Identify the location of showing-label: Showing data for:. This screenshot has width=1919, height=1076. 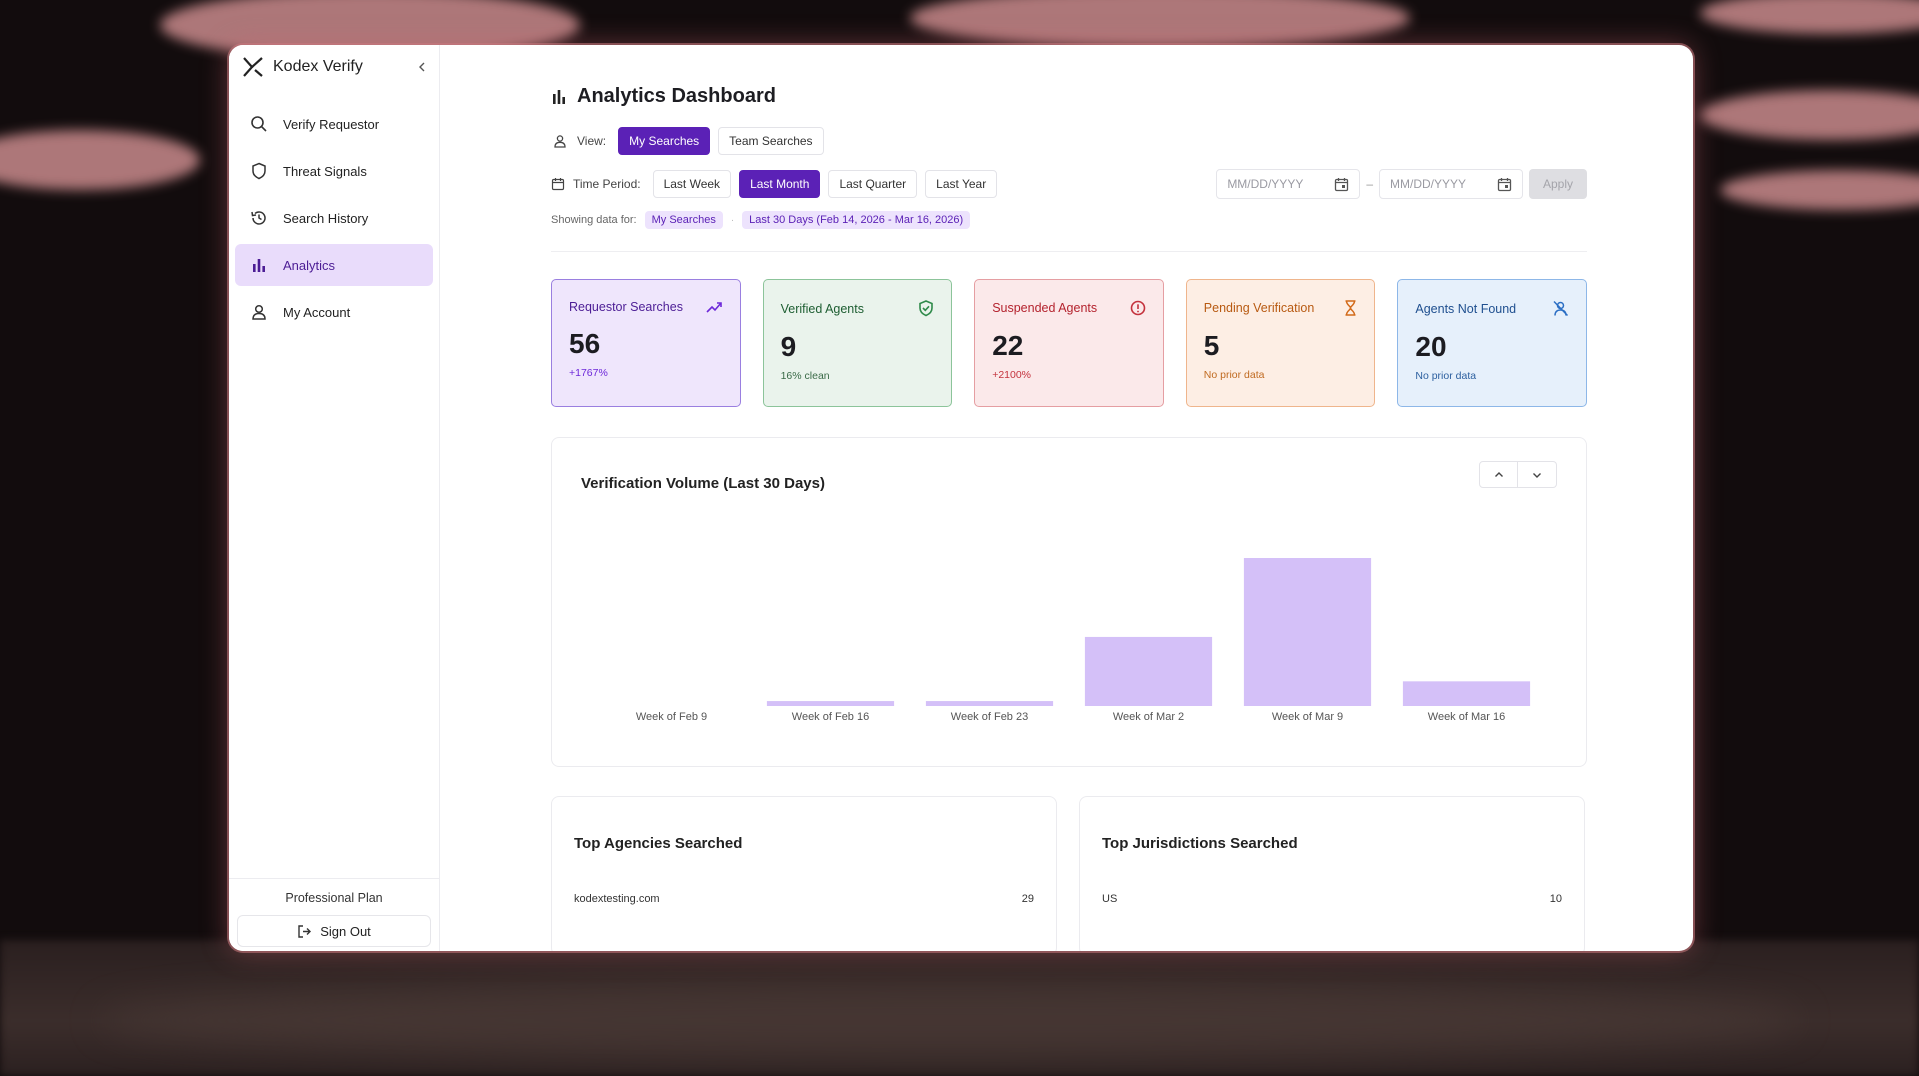
(594, 220).